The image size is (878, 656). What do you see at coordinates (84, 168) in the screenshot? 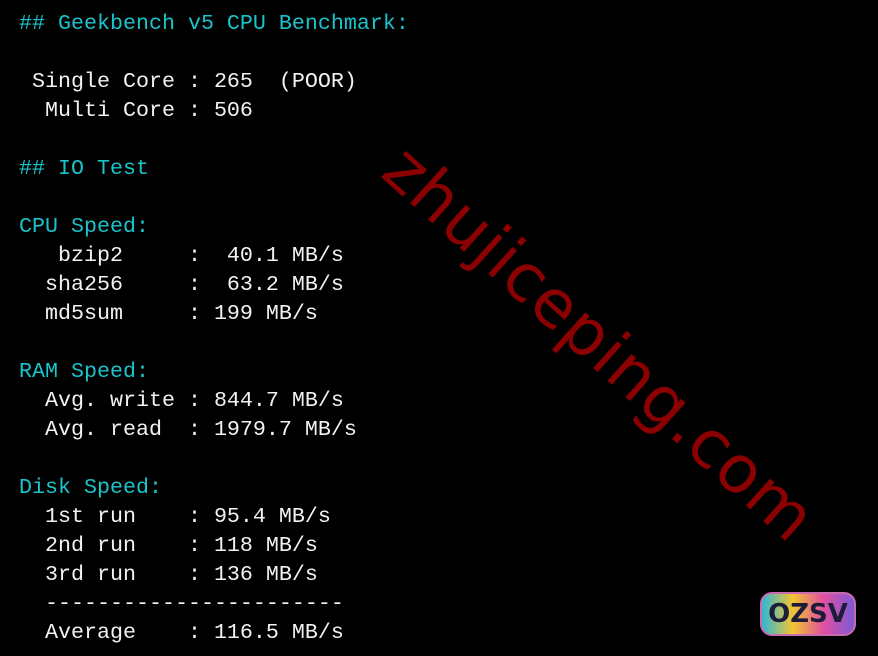
I see `io-test-heading: ## IO Test` at bounding box center [84, 168].